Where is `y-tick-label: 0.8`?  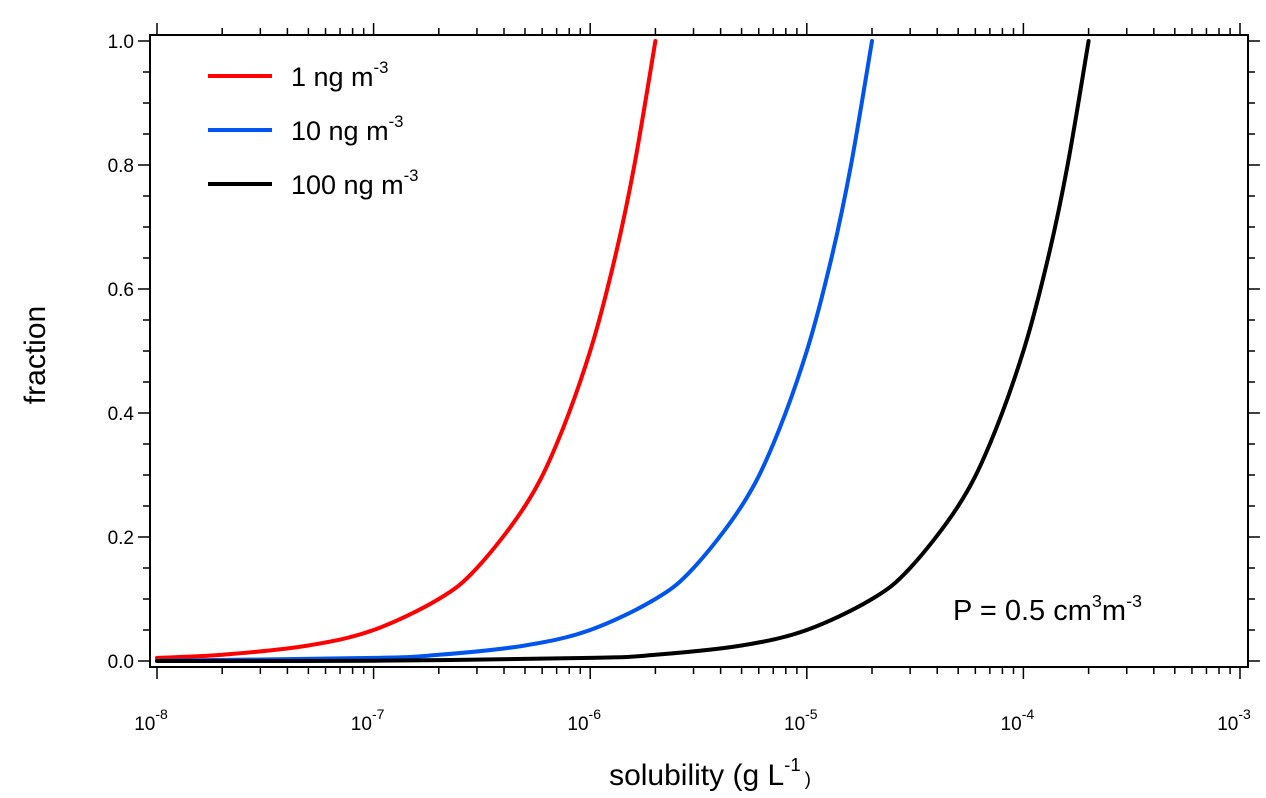
y-tick-label: 0.8 is located at coordinates (121, 166).